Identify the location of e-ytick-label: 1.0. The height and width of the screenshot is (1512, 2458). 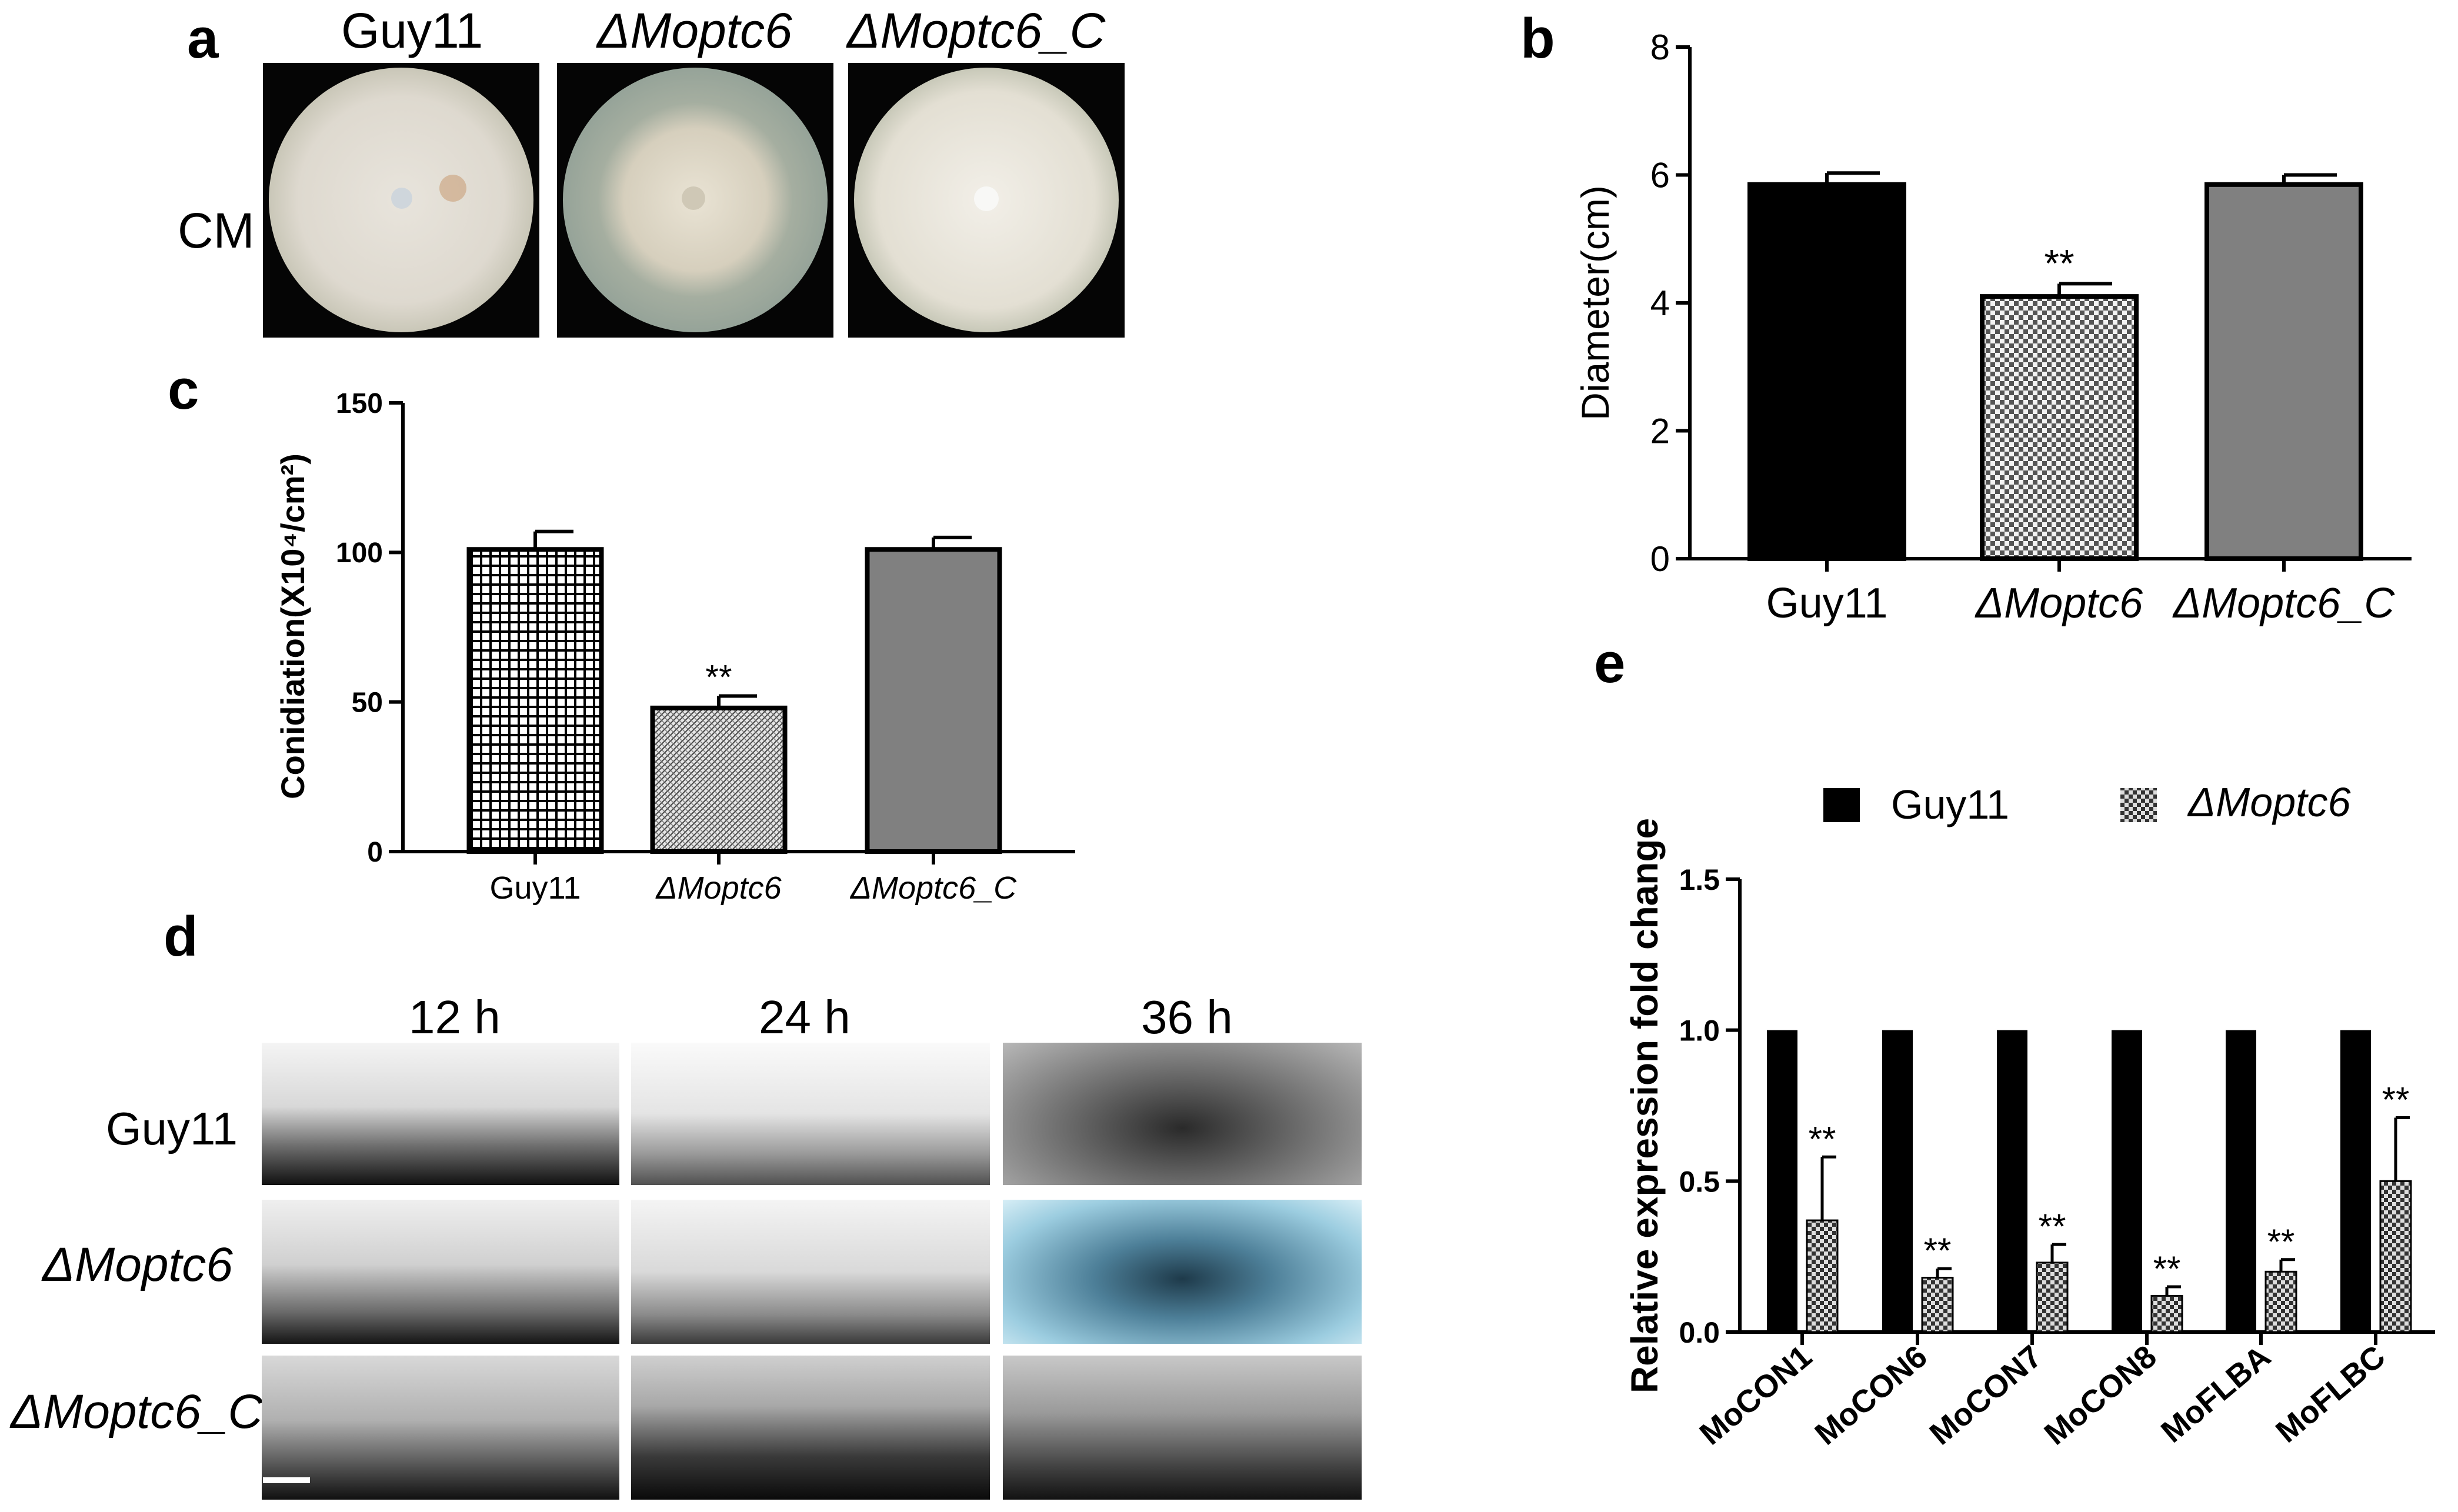
(1699, 1030).